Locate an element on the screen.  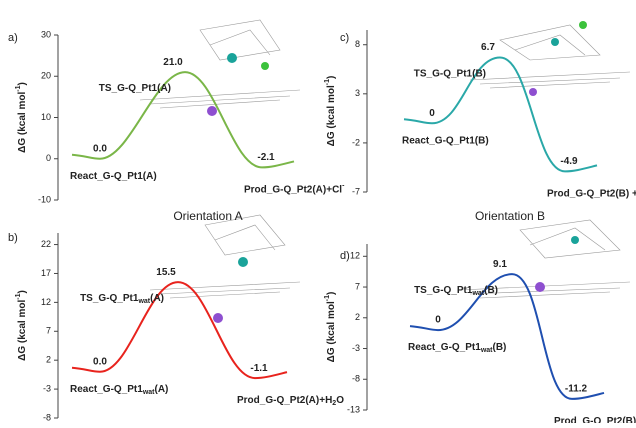
caption: Orientation B is located at coordinates (510, 216).